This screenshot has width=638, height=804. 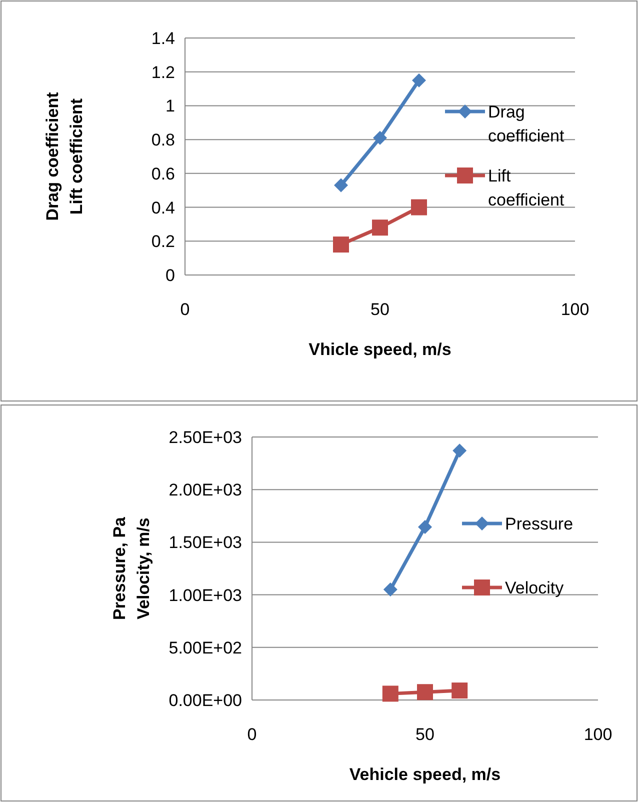 What do you see at coordinates (163, 208) in the screenshot?
I see `y-tick-label: 0.4` at bounding box center [163, 208].